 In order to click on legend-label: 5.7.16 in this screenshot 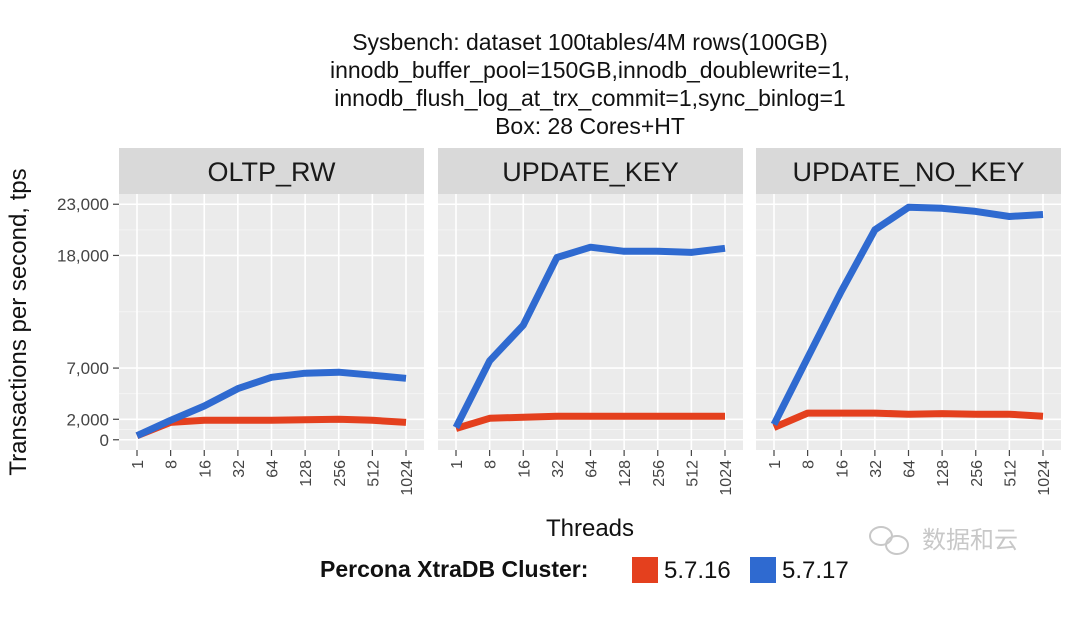, I will do `click(697, 570)`.